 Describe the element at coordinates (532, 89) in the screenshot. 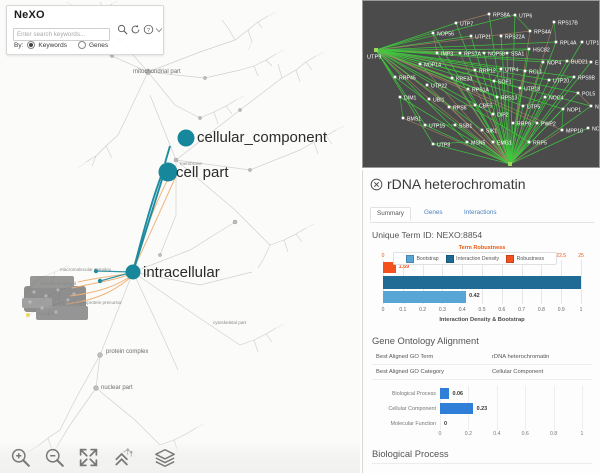

I see `network-node-label: UTP18` at that location.